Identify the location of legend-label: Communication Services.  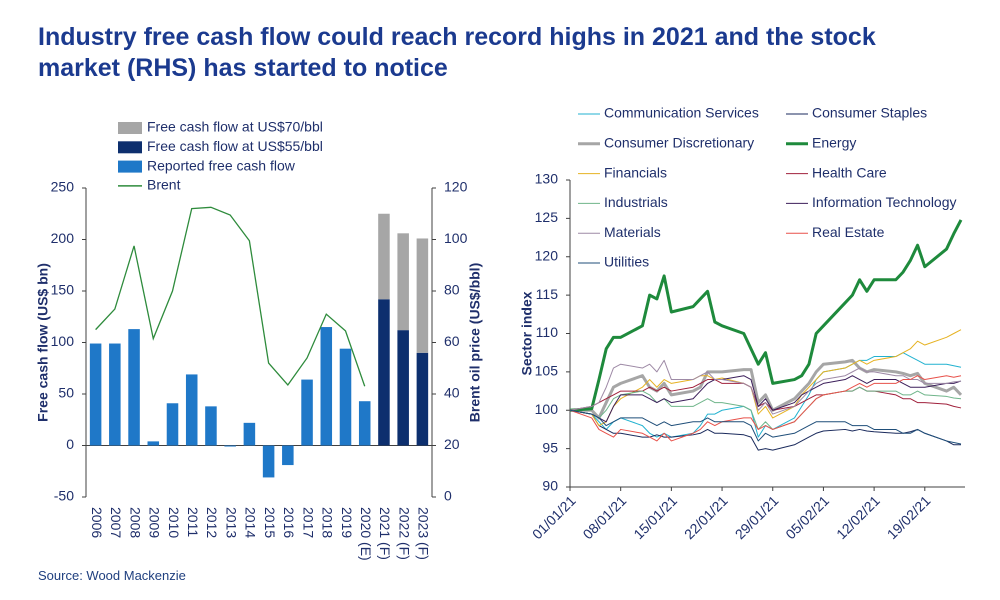
(681, 113).